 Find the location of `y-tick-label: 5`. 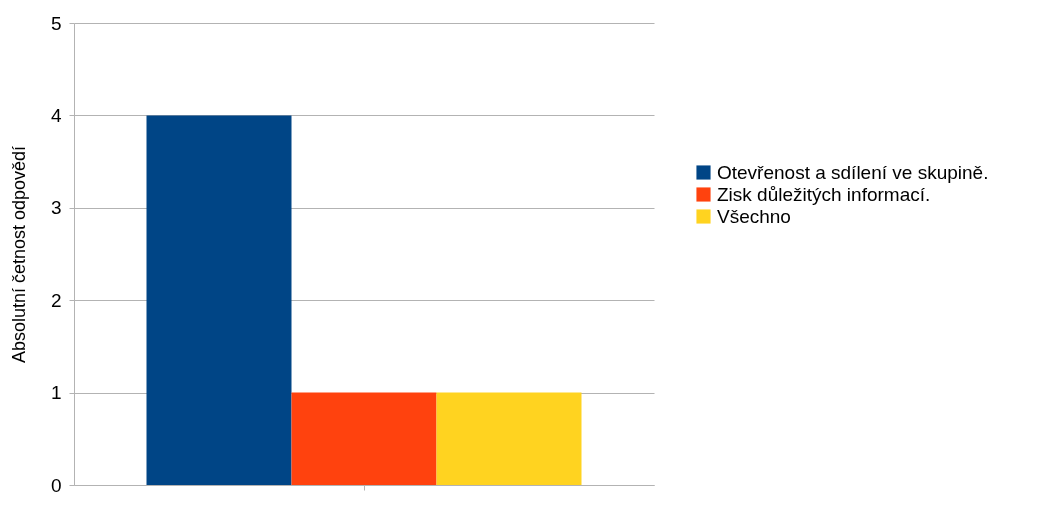

y-tick-label: 5 is located at coordinates (56, 23).